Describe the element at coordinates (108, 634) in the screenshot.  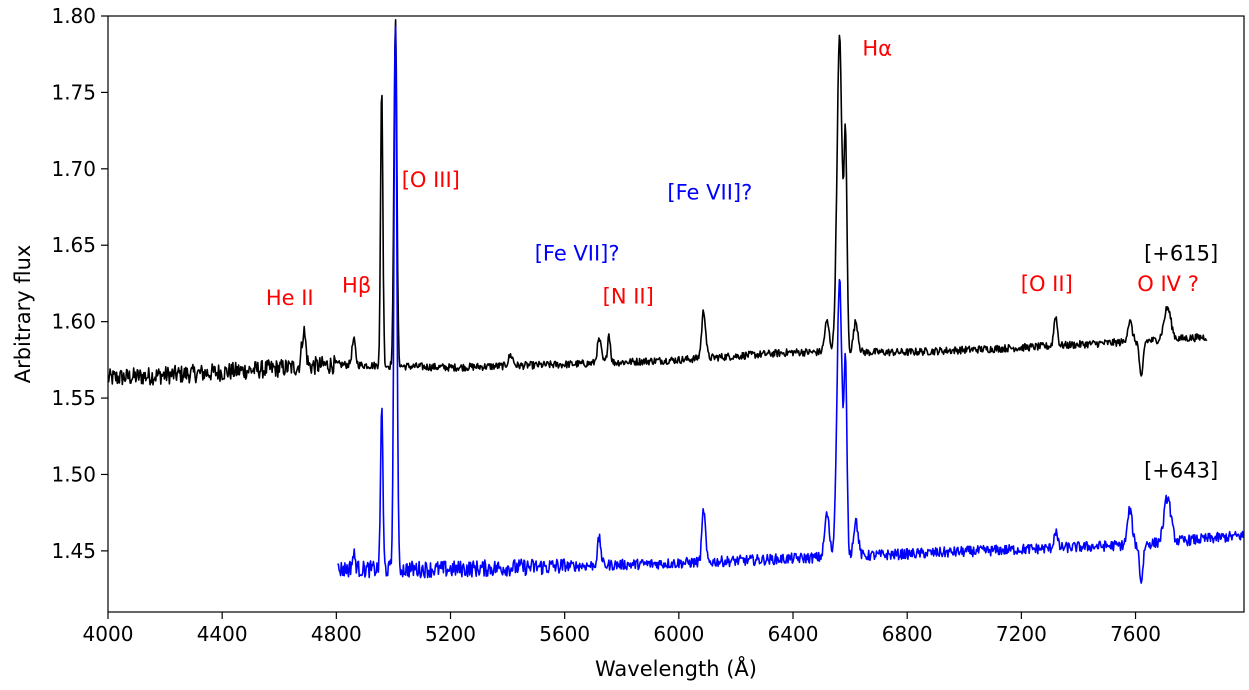
I see `x-tick-label: 4000` at that location.